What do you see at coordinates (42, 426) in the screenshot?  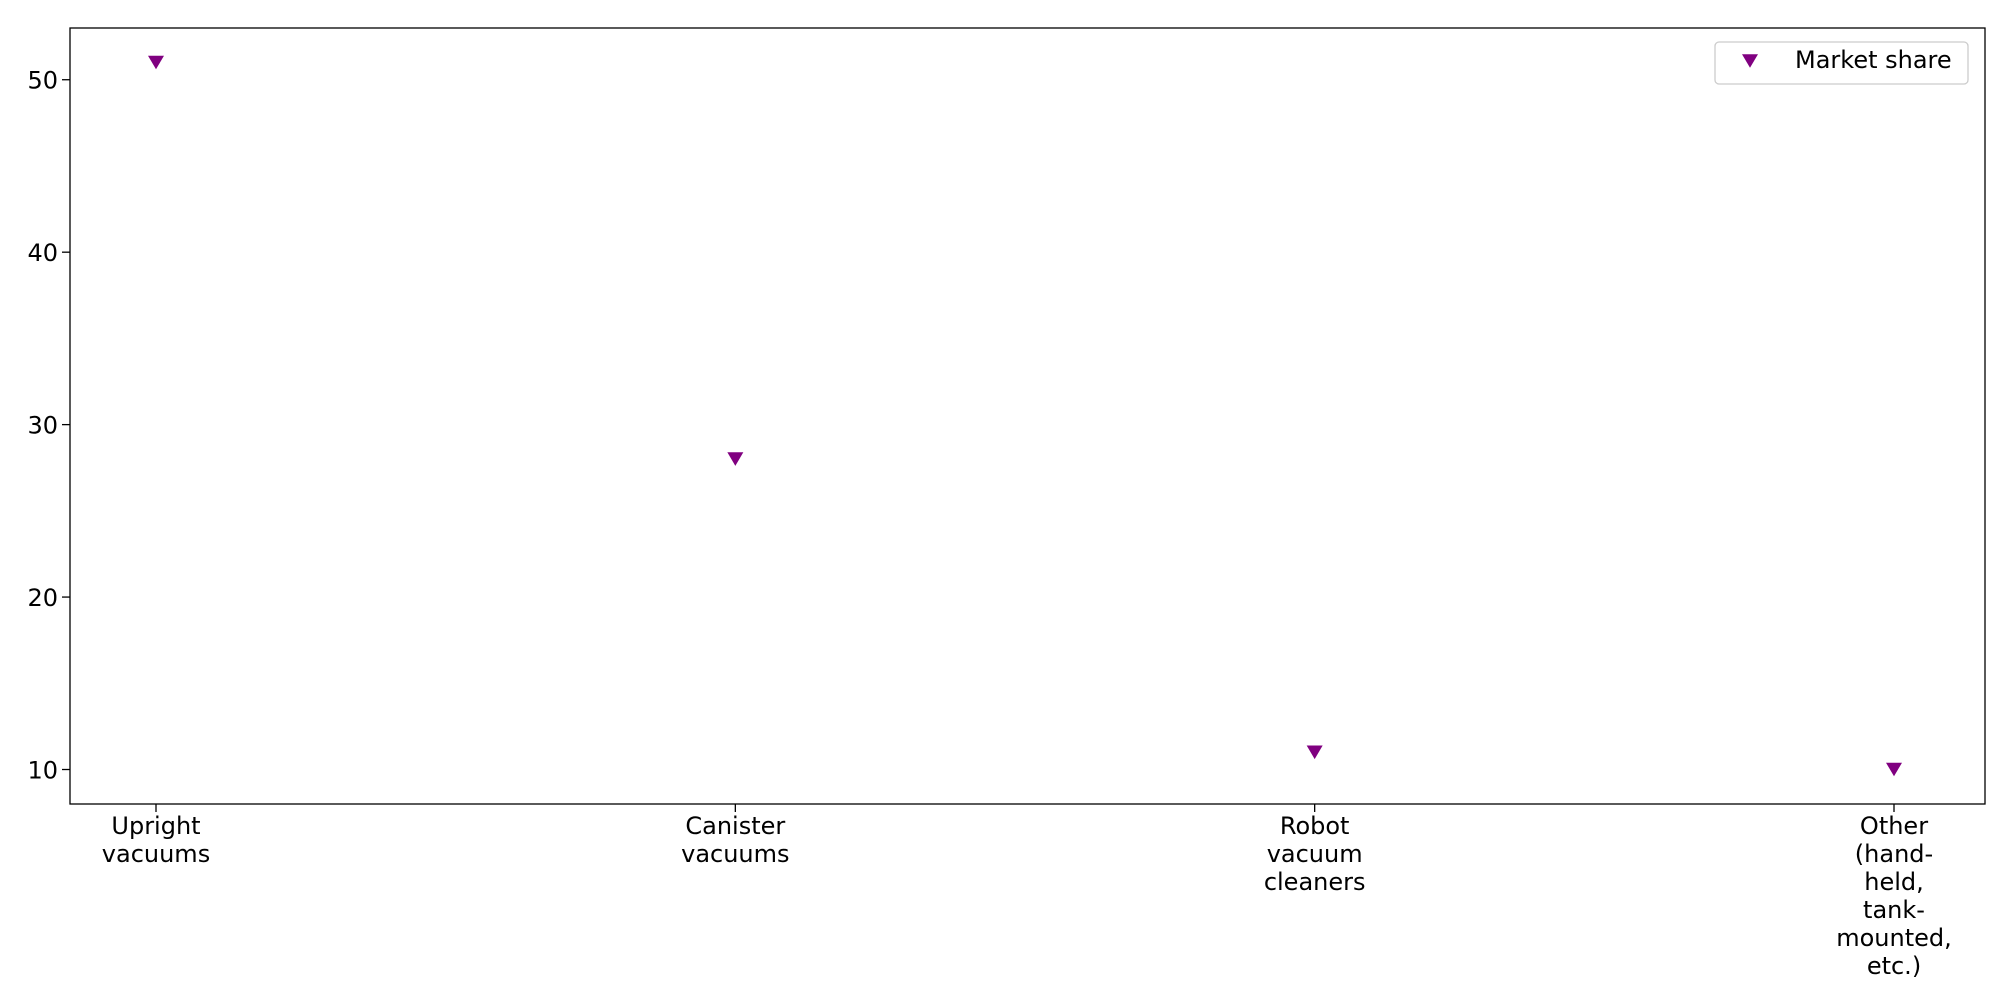 I see `y-tick-label: 30` at bounding box center [42, 426].